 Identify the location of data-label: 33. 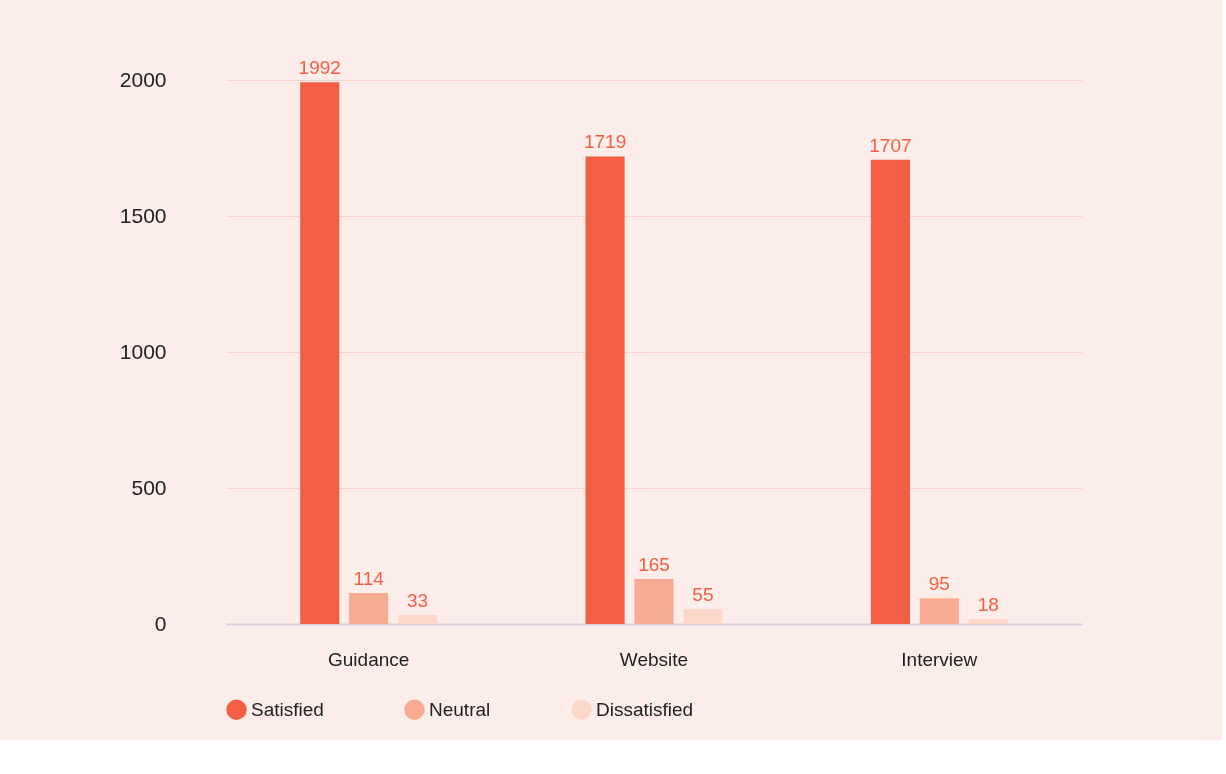
(418, 601).